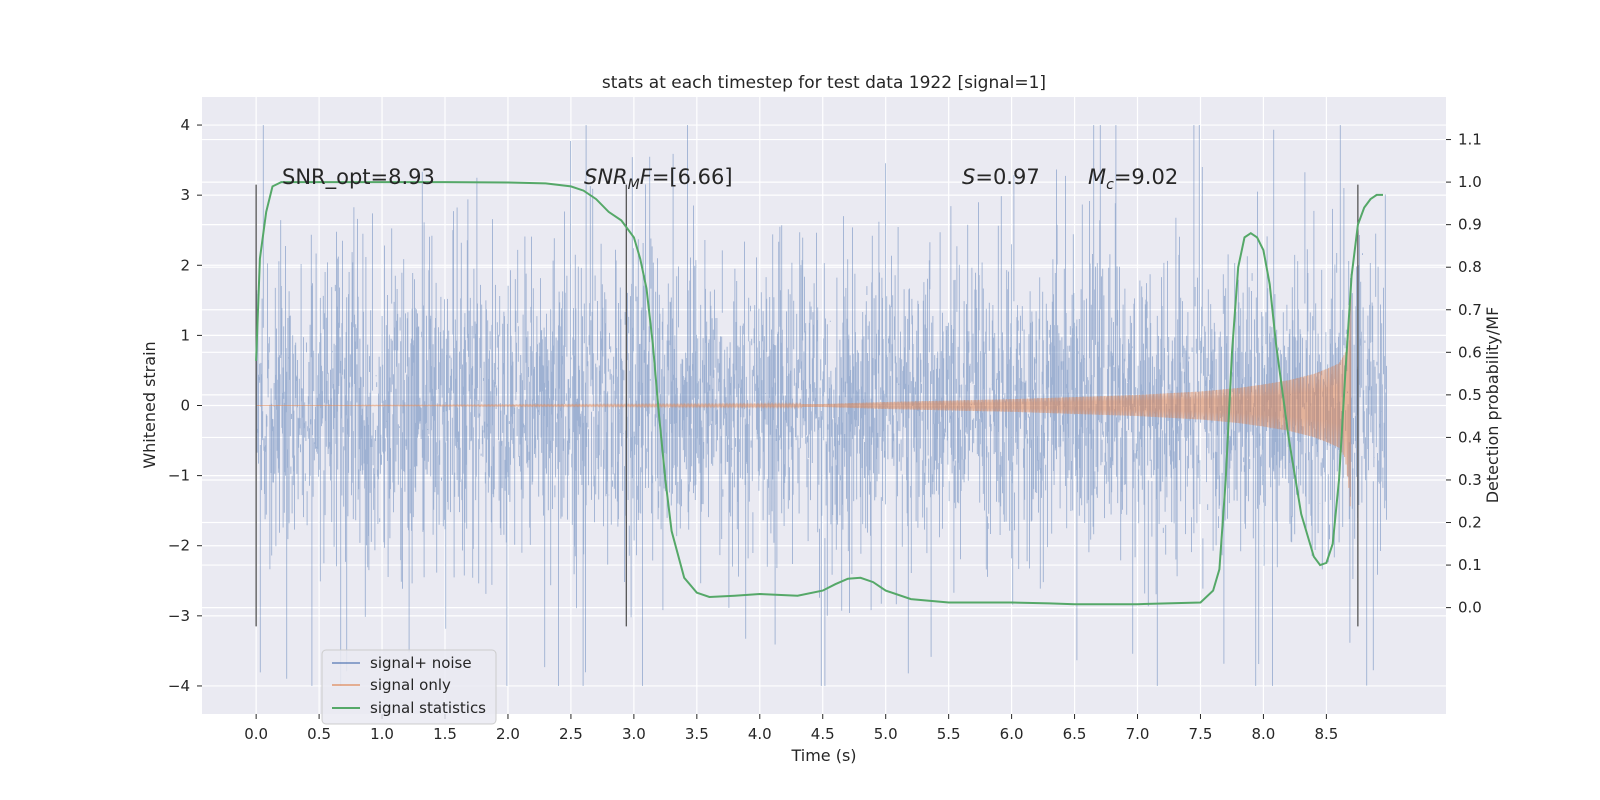 Image resolution: width=1600 pixels, height=800 pixels. Describe the element at coordinates (1012, 734) in the screenshot. I see `x-tick-label-12: 6.0` at that location.